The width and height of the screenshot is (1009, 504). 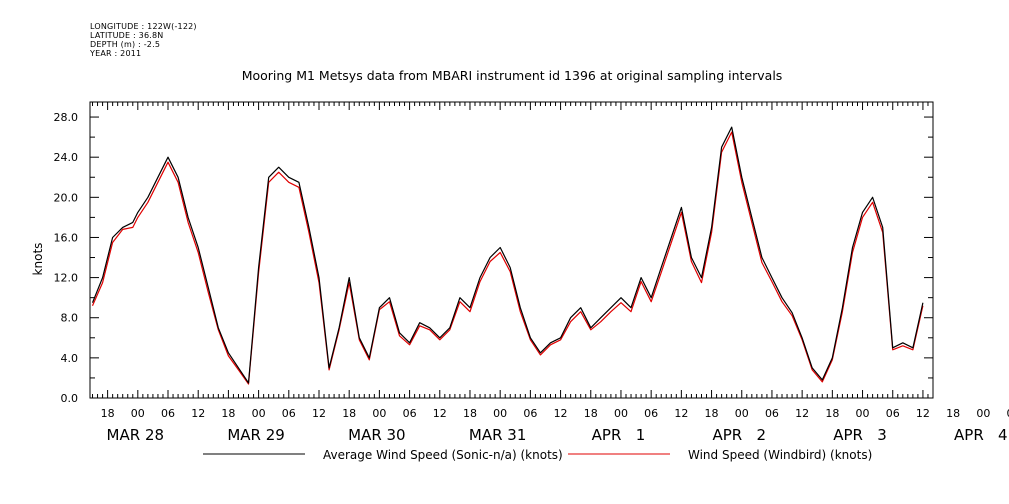 I want to click on y-tick-label: 0.0, so click(x=70, y=398).